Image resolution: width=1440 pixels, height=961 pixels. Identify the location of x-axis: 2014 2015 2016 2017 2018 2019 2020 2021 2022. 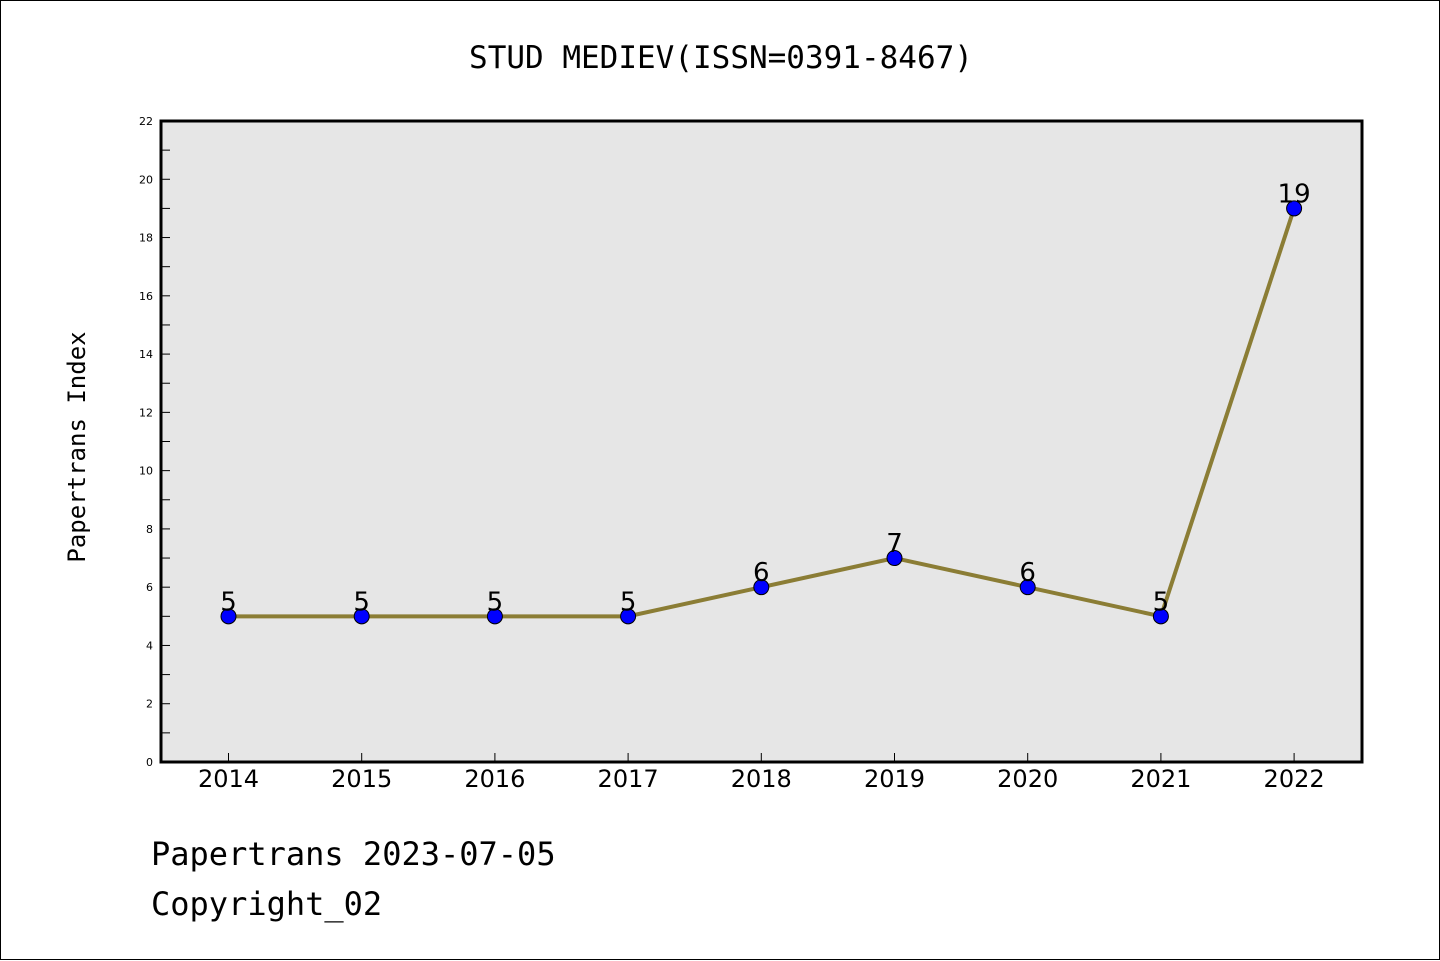
(761, 773).